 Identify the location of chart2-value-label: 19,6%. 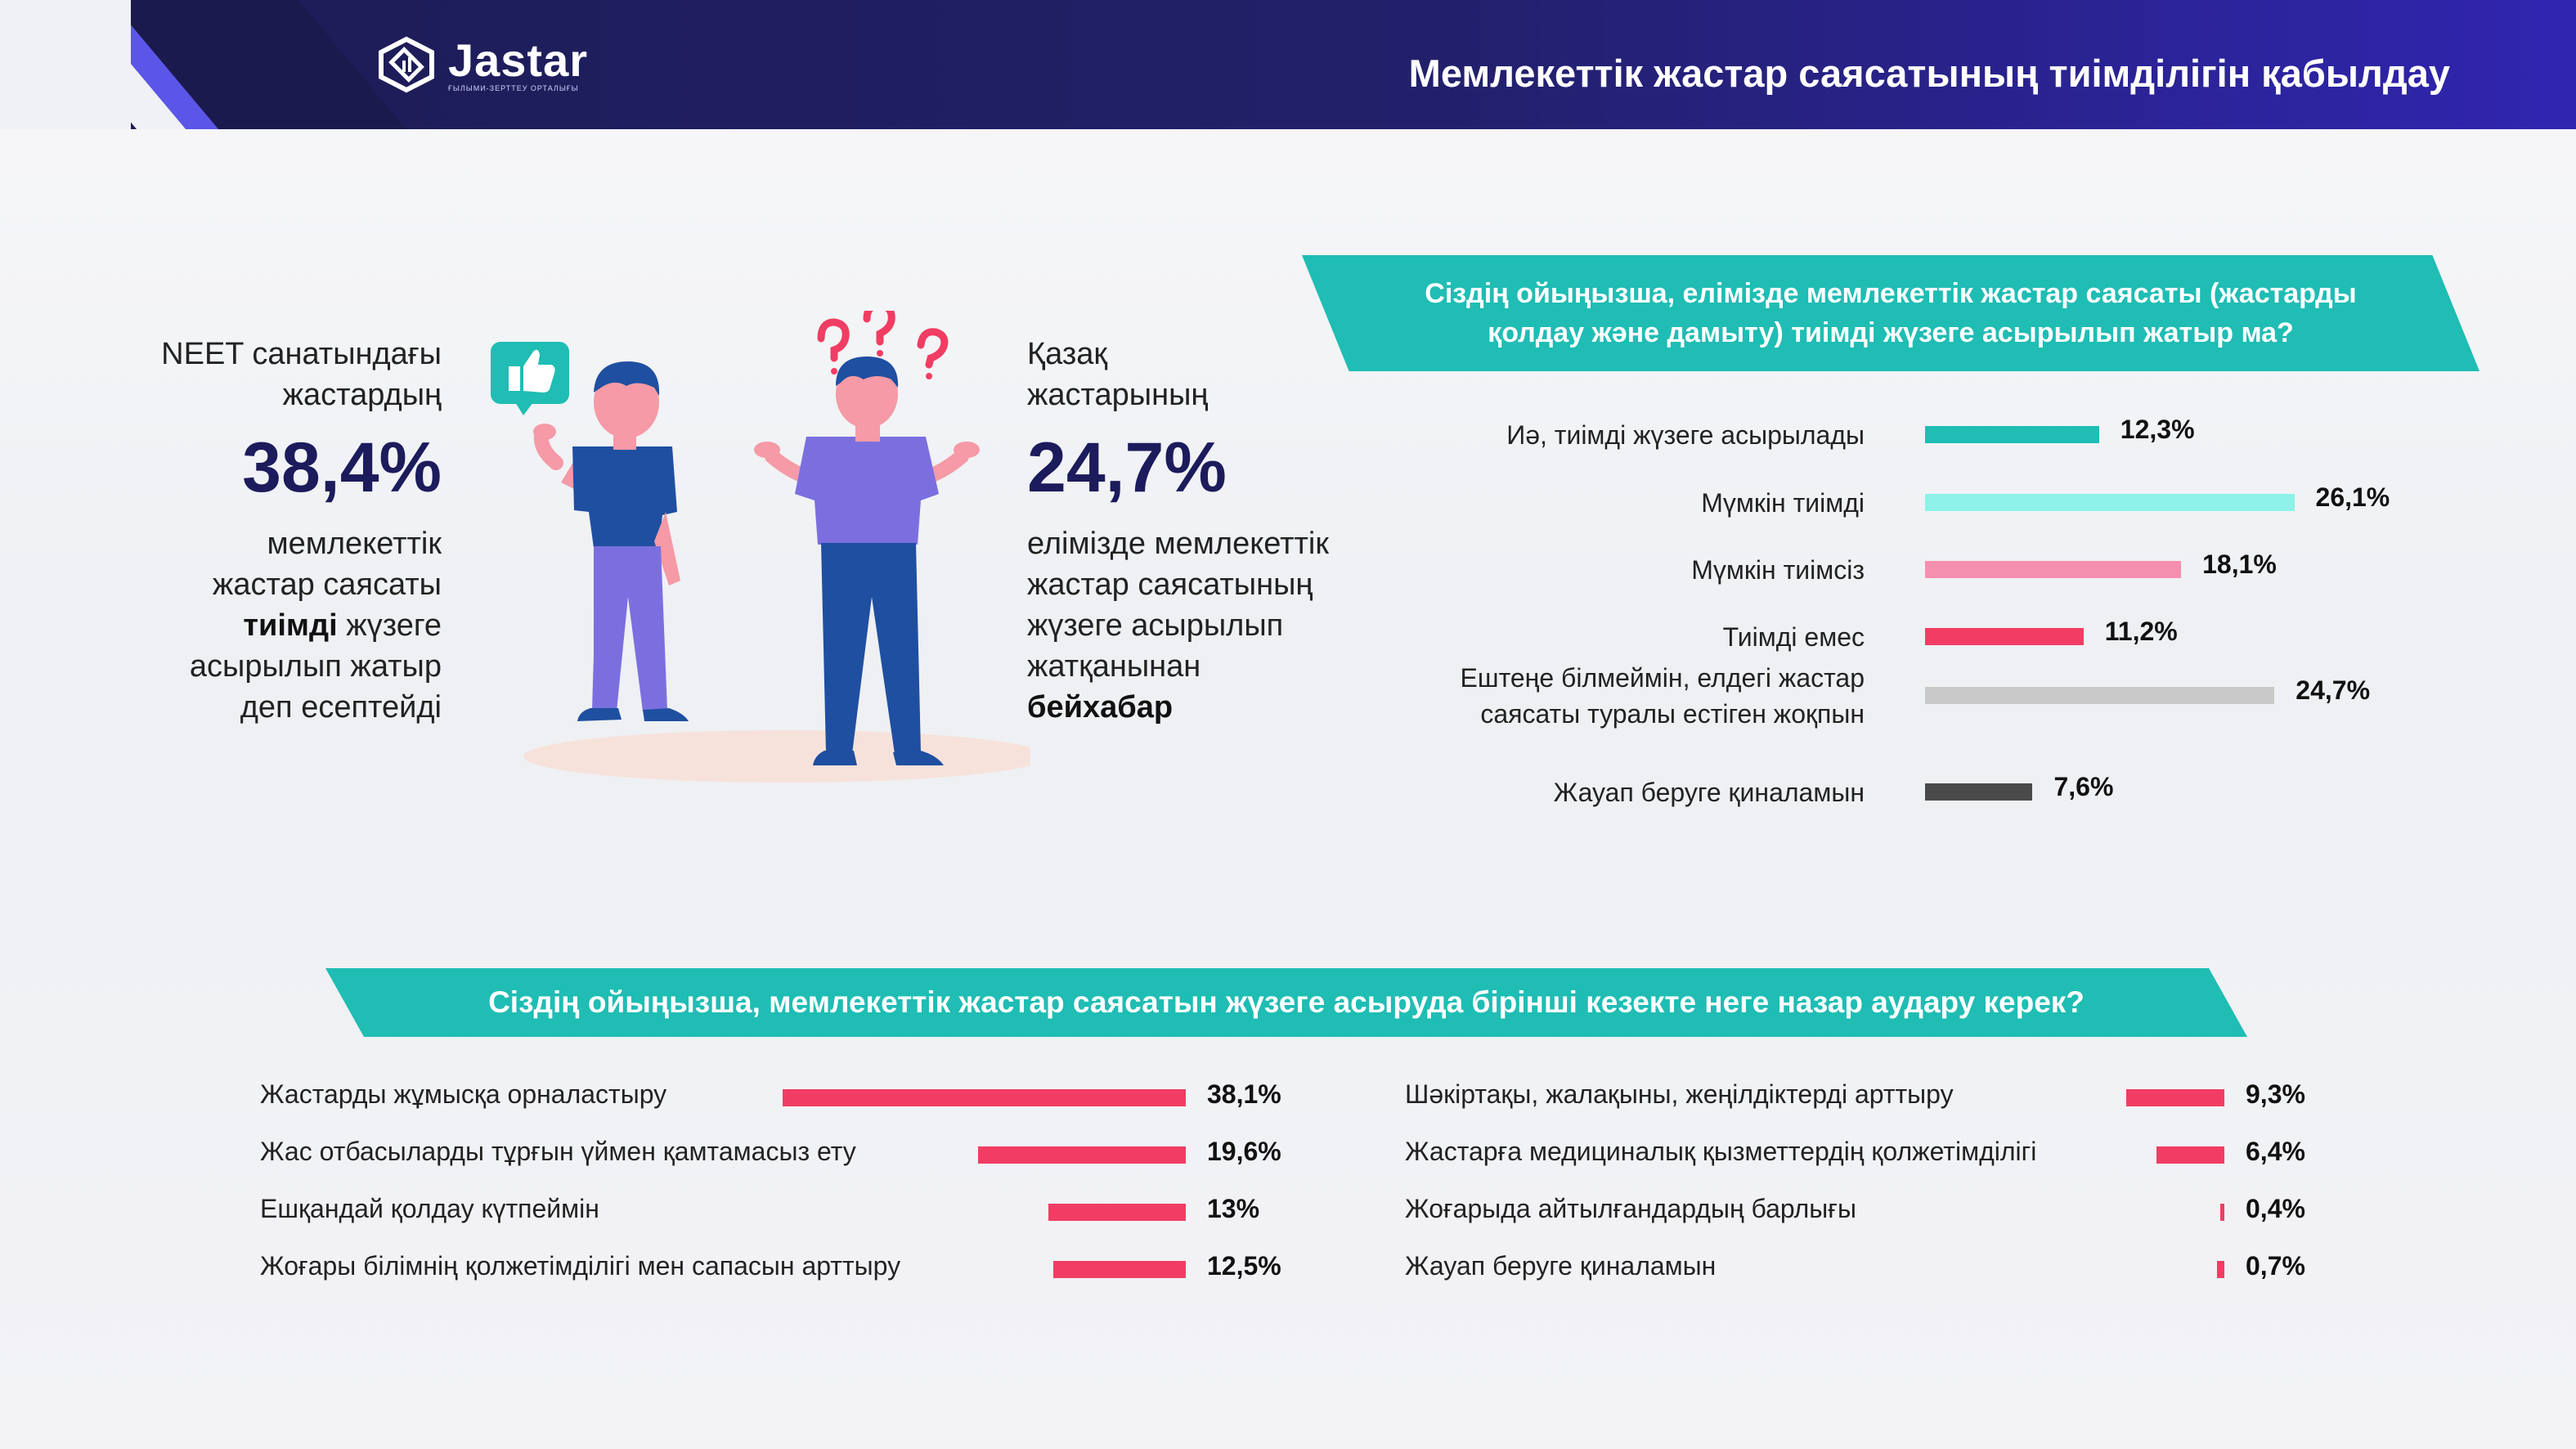
(1244, 1151).